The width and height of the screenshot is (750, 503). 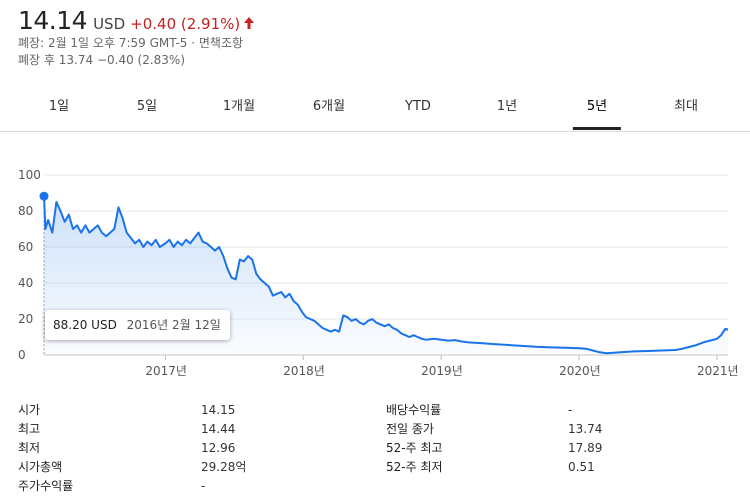 What do you see at coordinates (414, 467) in the screenshot?
I see `stat-label: 52-주 최저` at bounding box center [414, 467].